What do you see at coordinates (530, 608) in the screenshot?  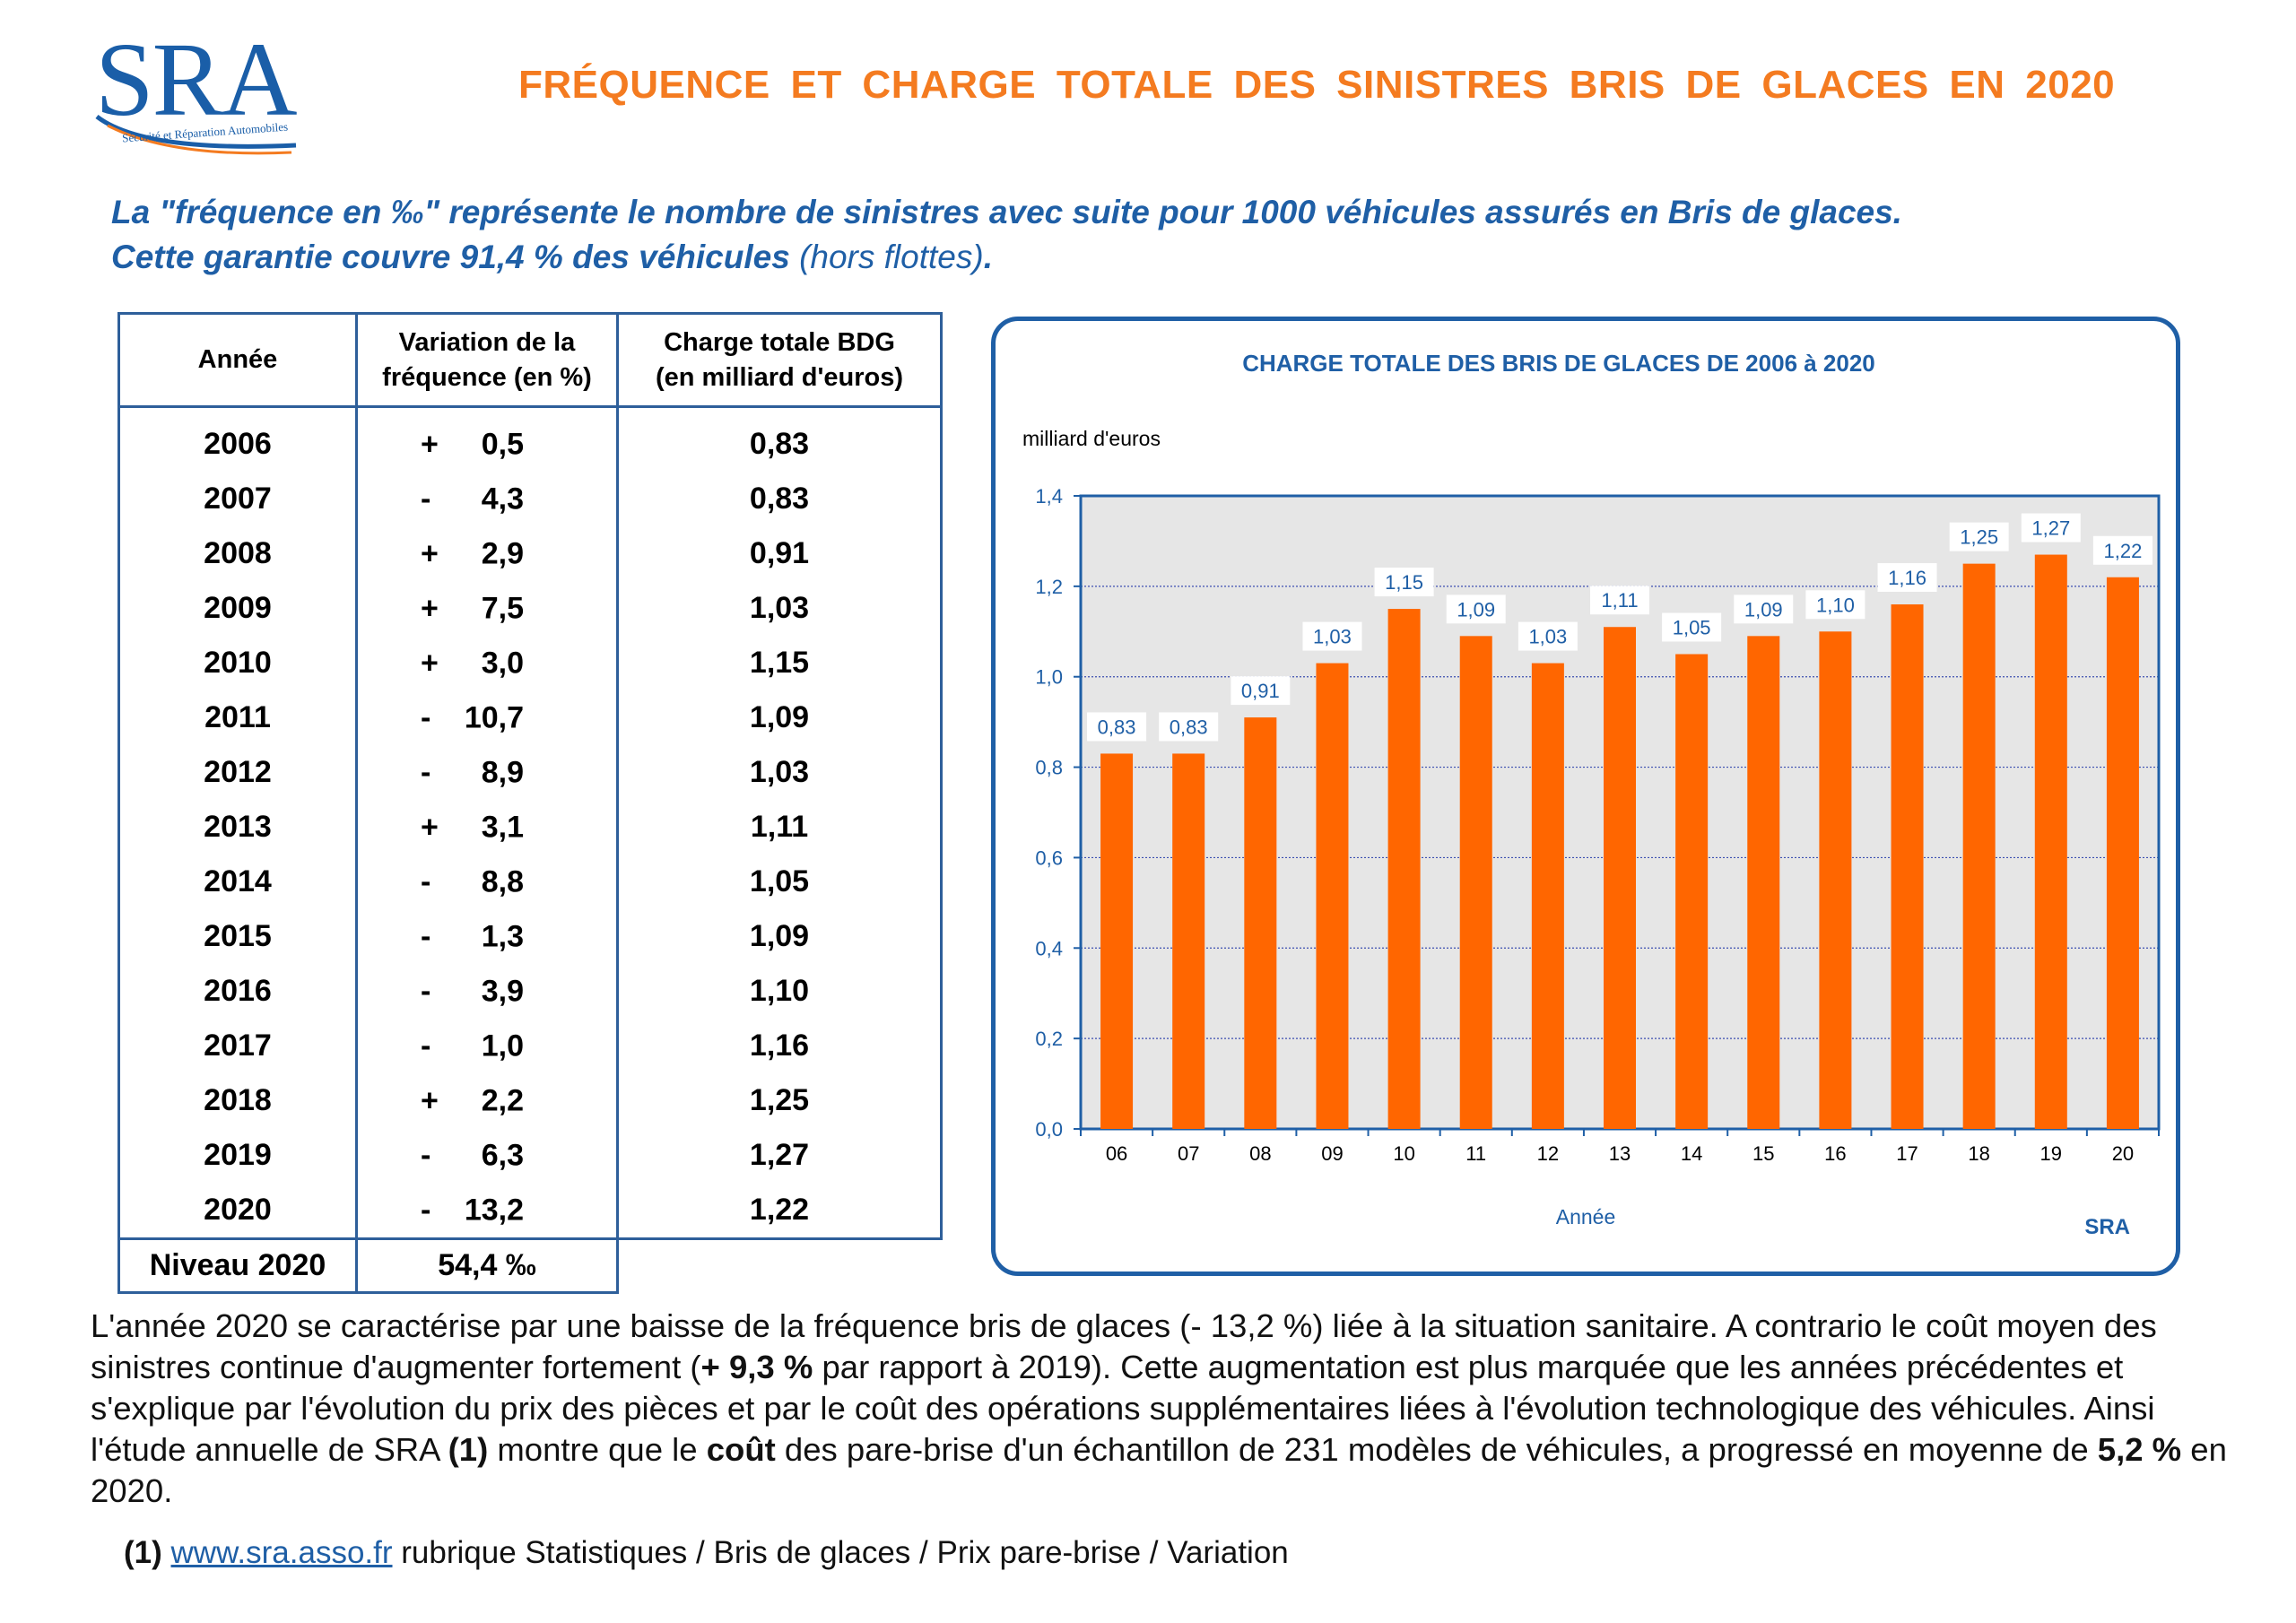 I see `table-row: 2009 +7,5 1,03` at bounding box center [530, 608].